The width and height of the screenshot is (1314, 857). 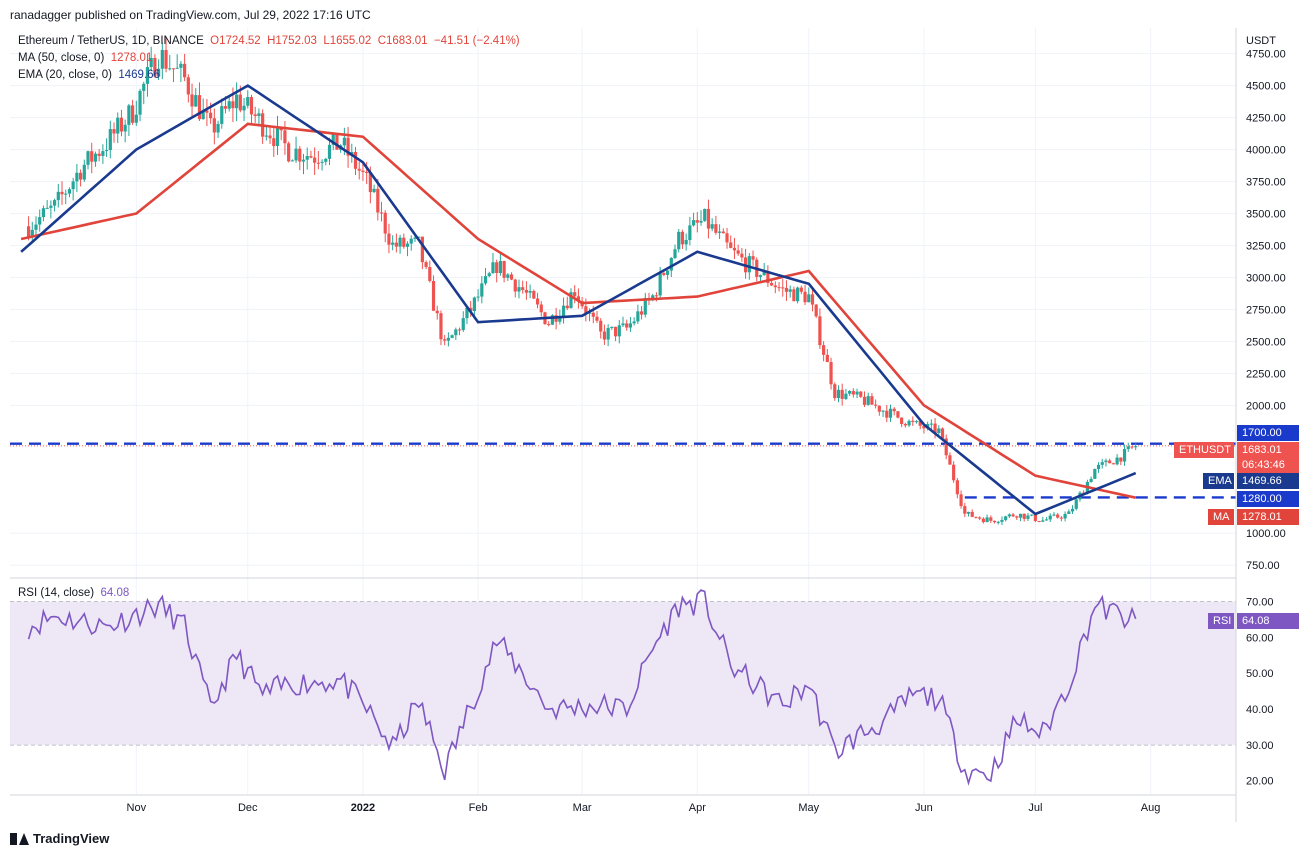 I want to click on ohlc-low: L1655.02, so click(x=347, y=41).